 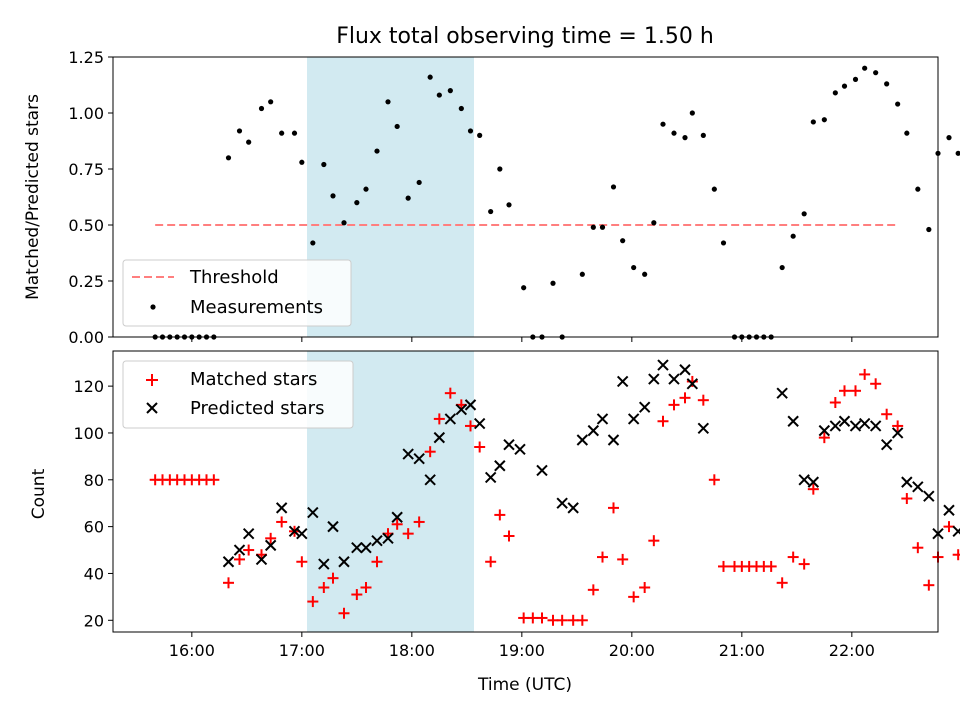 What do you see at coordinates (94, 527) in the screenshot?
I see `bottom-y-tick-label: 60` at bounding box center [94, 527].